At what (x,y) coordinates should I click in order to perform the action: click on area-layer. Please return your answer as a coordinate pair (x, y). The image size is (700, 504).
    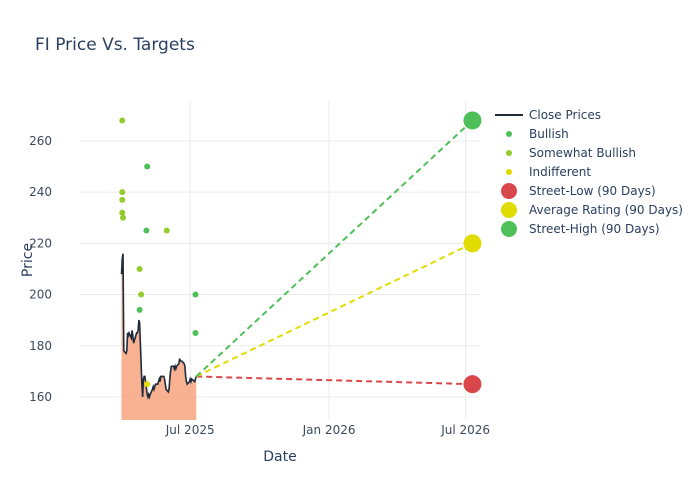
    Looking at the image, I should click on (159, 336).